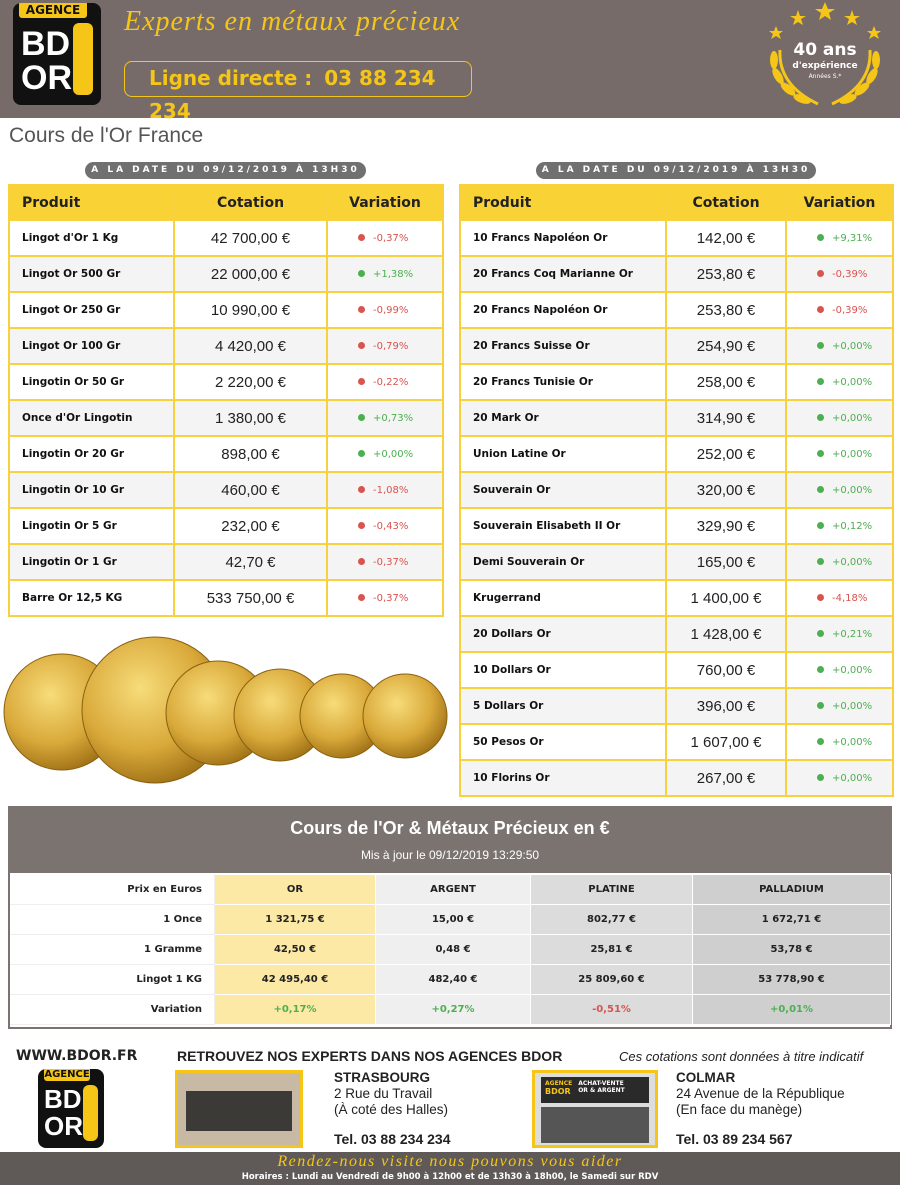 The height and width of the screenshot is (1185, 900). I want to click on sign-text: OR & ARGENT, so click(601, 1090).